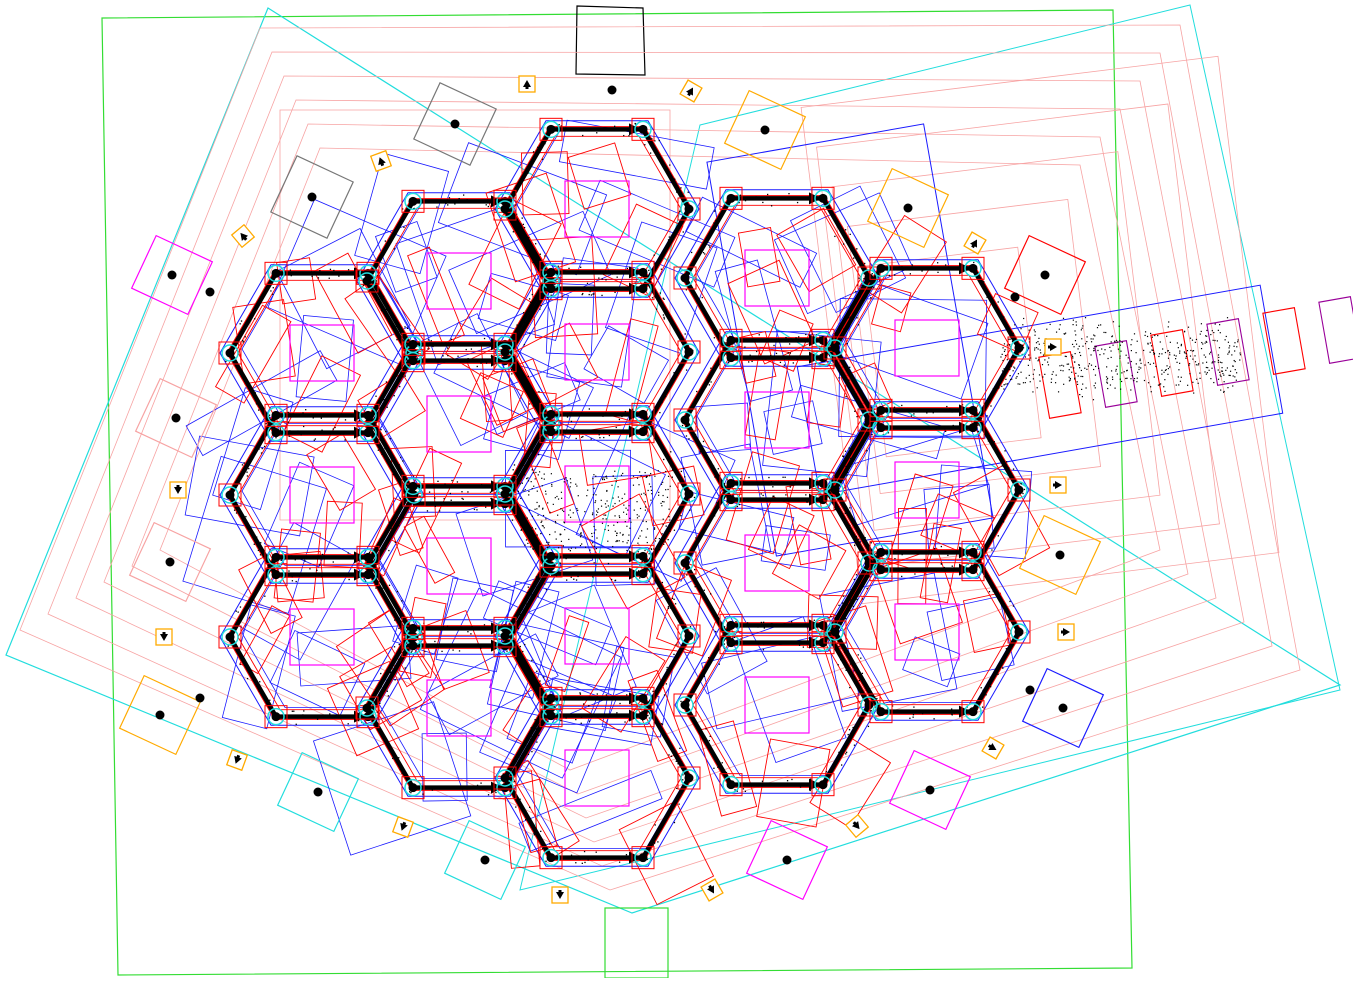 The height and width of the screenshot is (982, 1353). I want to click on strip-box, so click(1116, 374).